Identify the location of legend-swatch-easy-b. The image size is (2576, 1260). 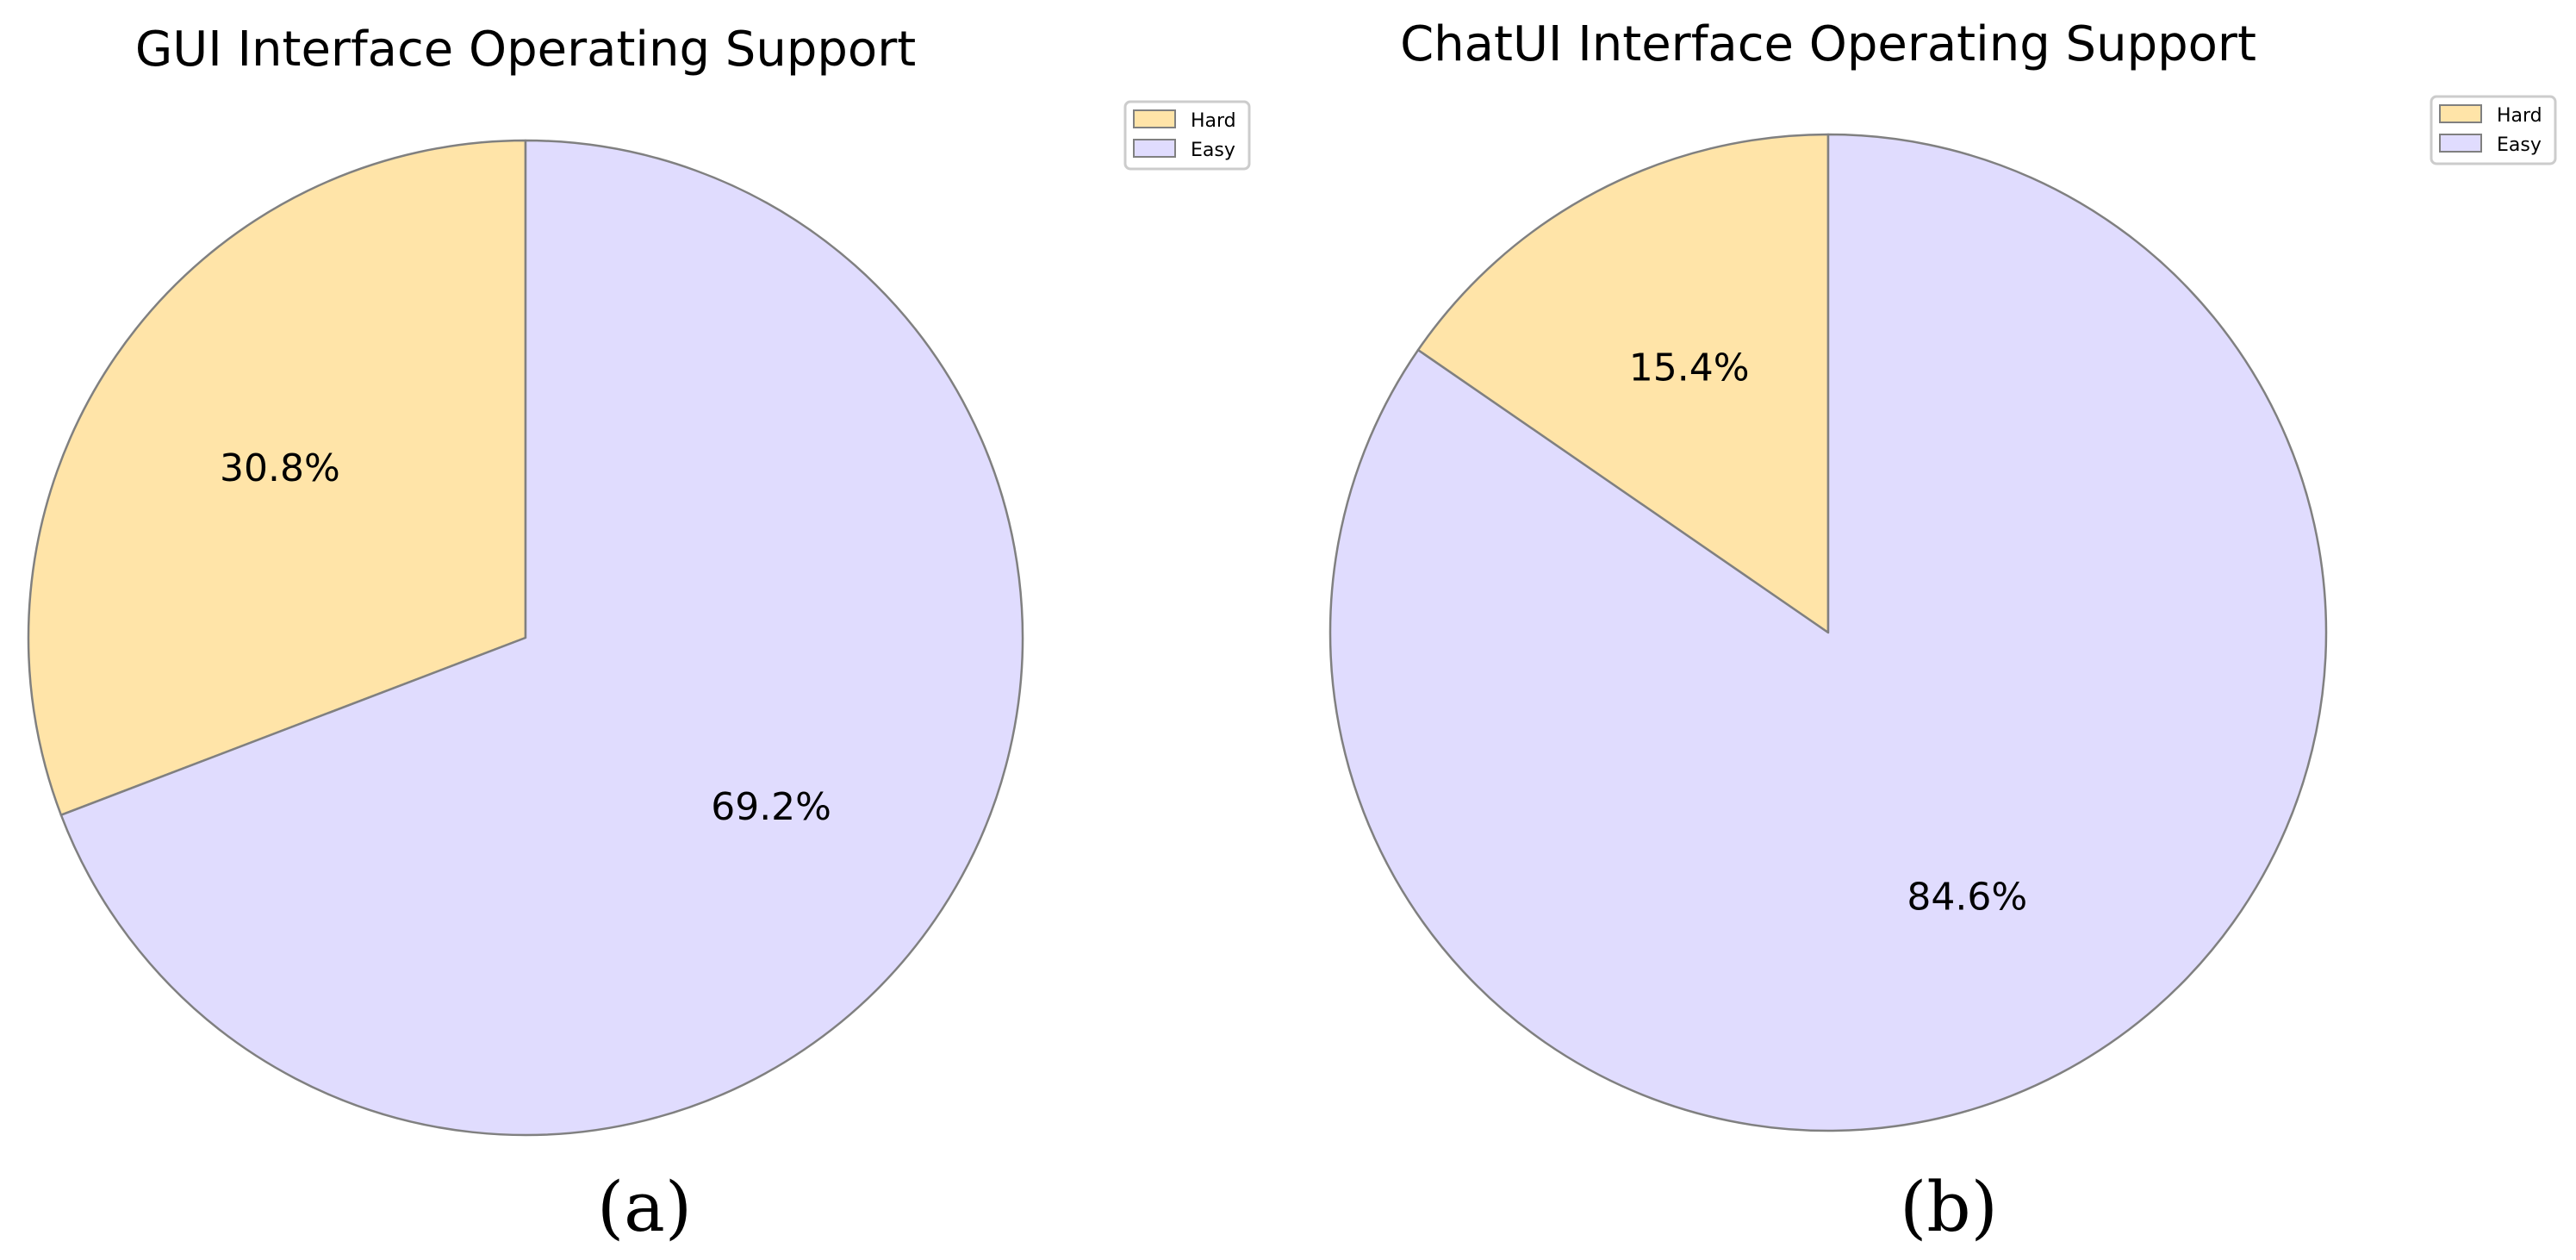
(2461, 143).